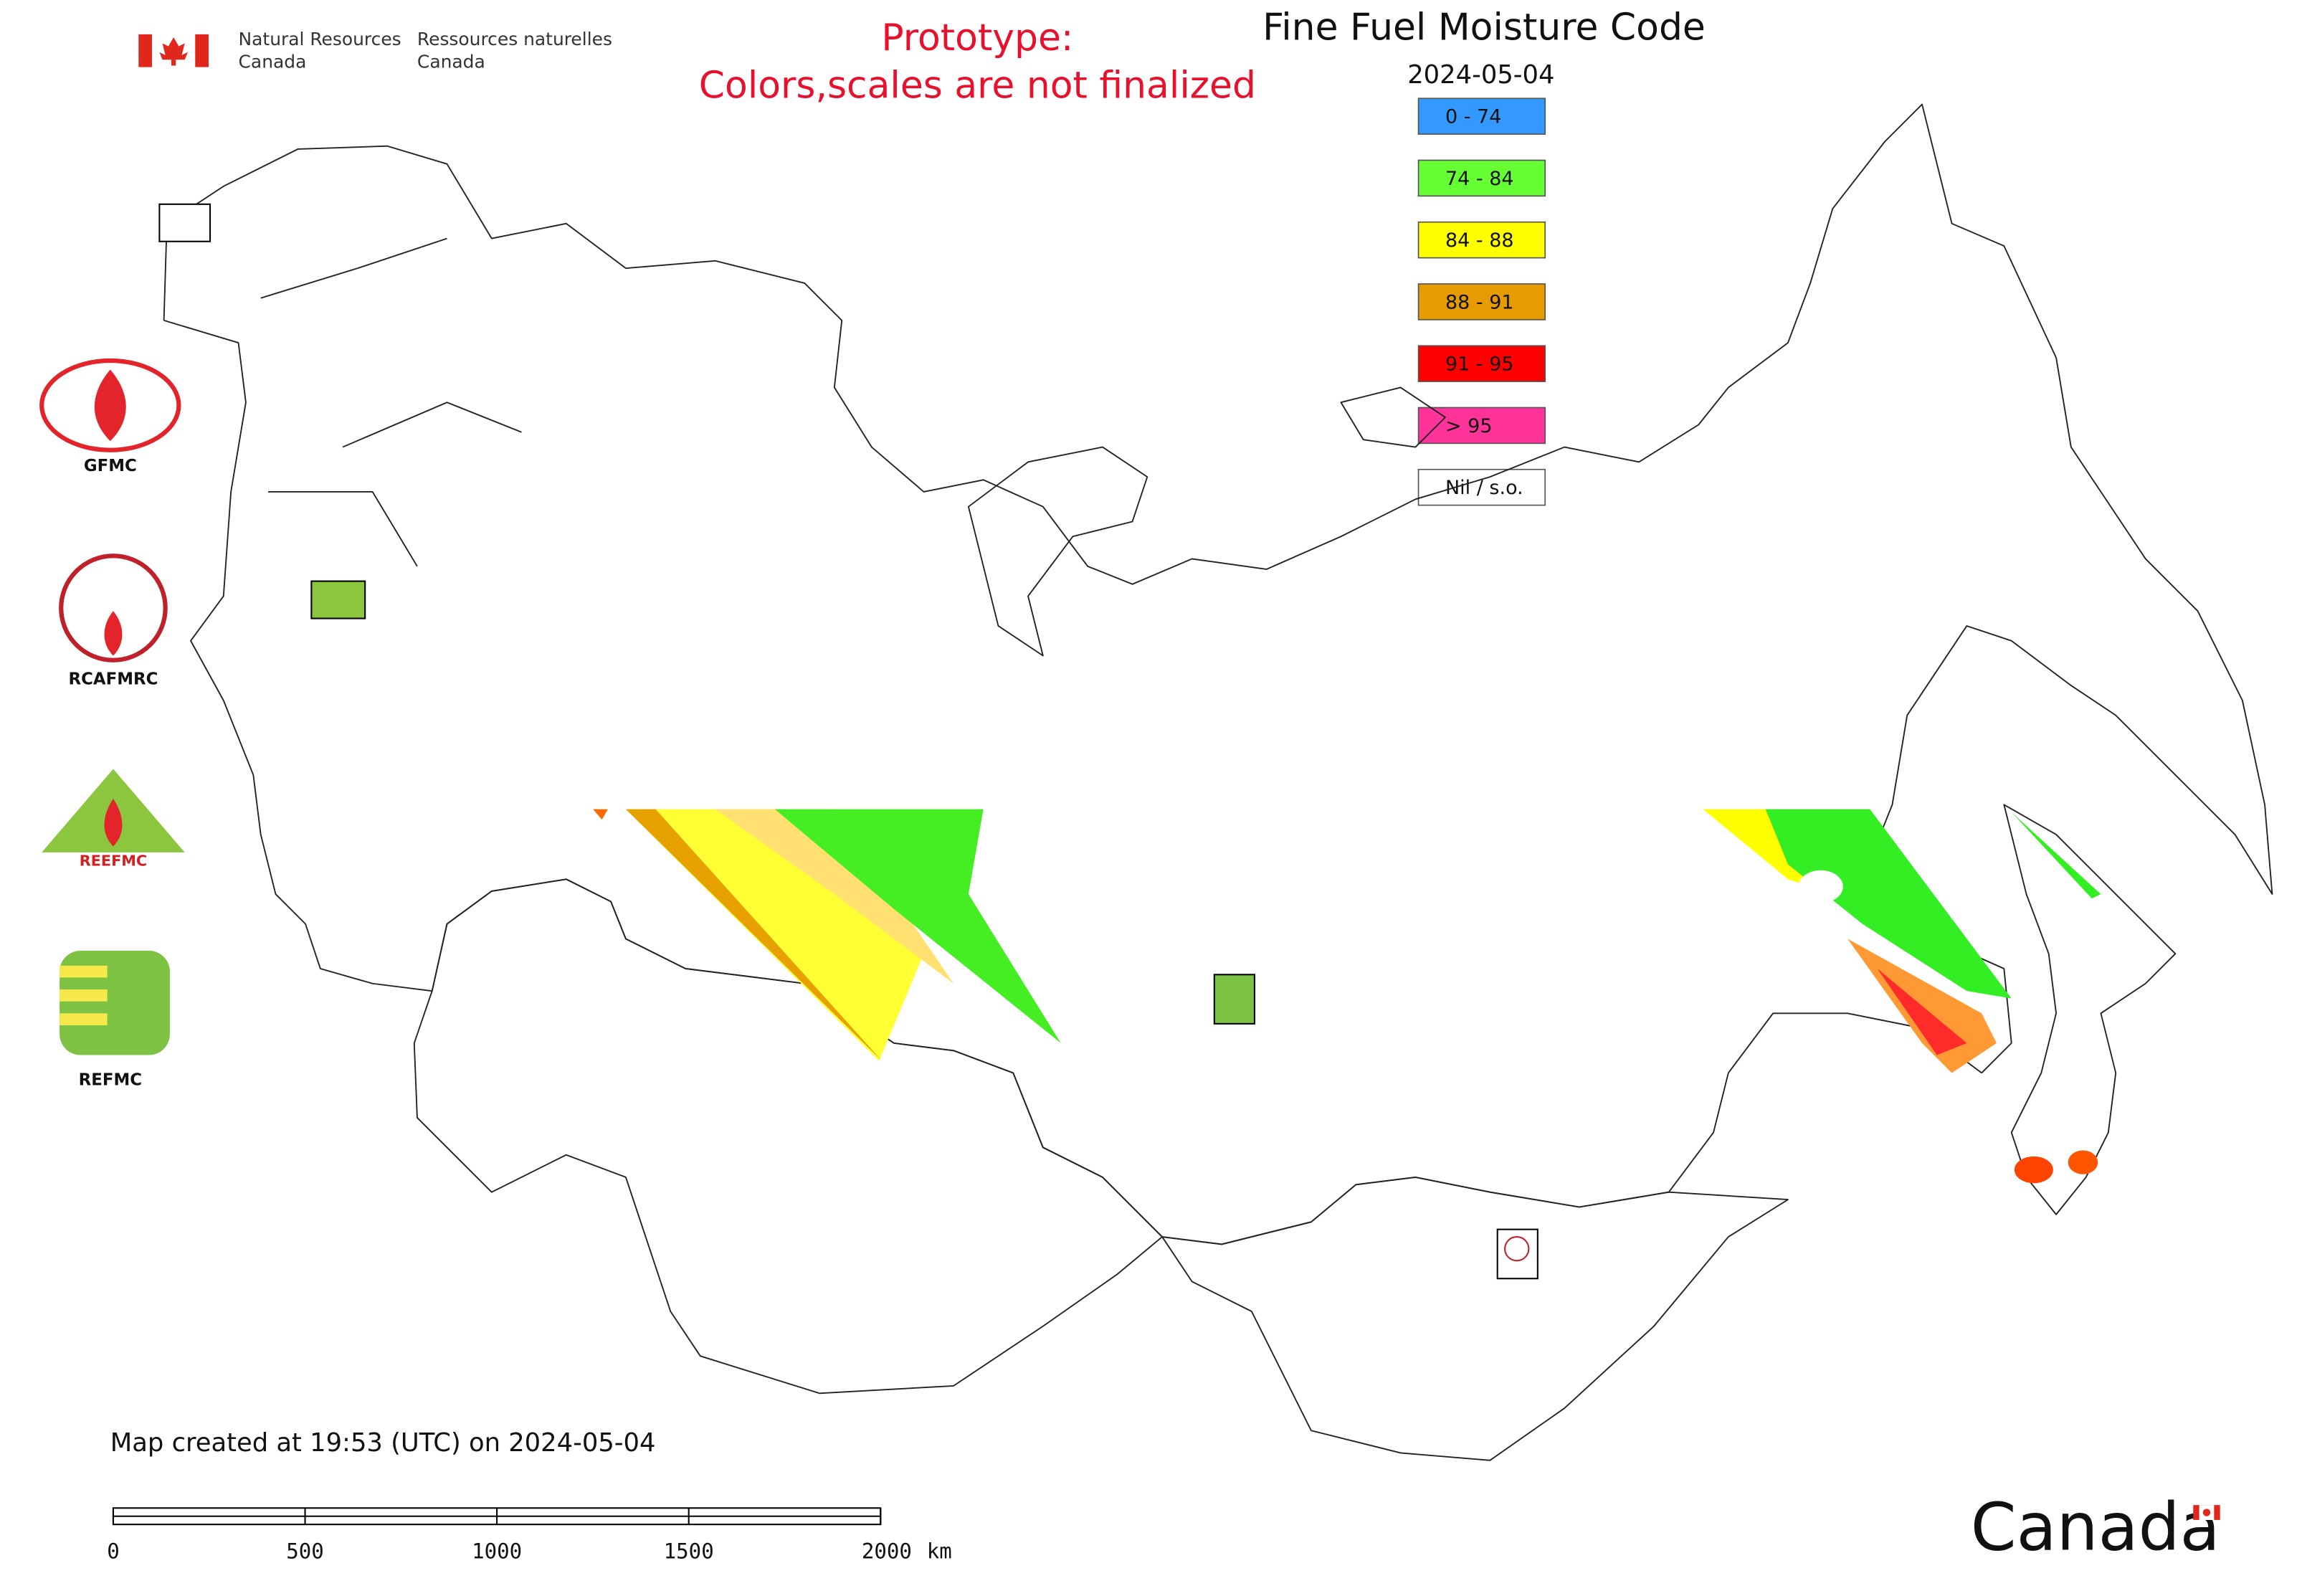 The height and width of the screenshot is (1596, 2302). Describe the element at coordinates (1475, 1318) in the screenshot. I see `mongolia-border` at that location.